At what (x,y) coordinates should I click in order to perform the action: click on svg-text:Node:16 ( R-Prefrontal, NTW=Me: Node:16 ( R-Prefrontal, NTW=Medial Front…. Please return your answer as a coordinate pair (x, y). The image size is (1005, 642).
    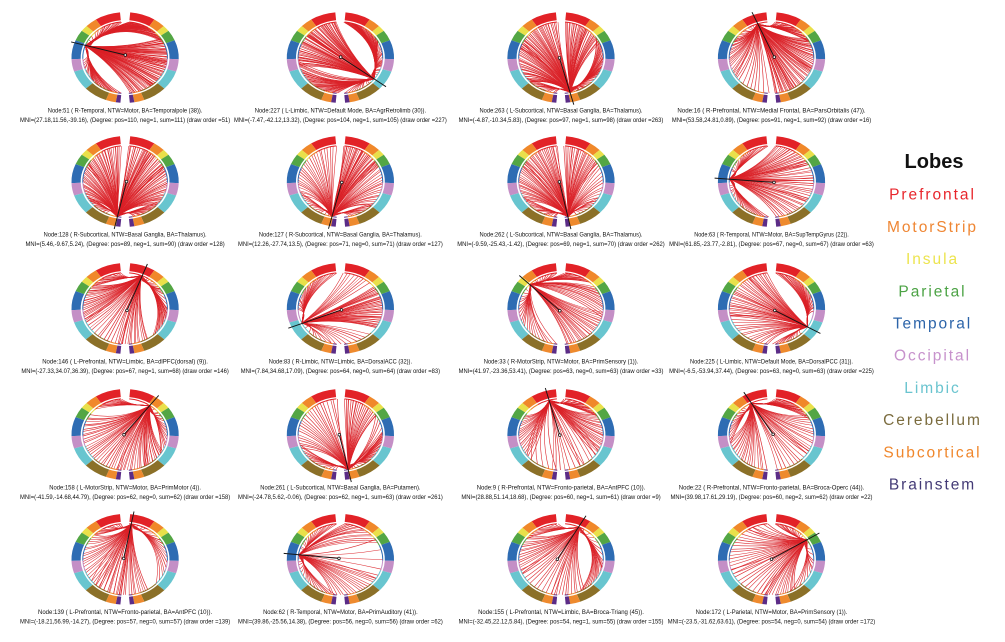
    Looking at the image, I should click on (771, 110).